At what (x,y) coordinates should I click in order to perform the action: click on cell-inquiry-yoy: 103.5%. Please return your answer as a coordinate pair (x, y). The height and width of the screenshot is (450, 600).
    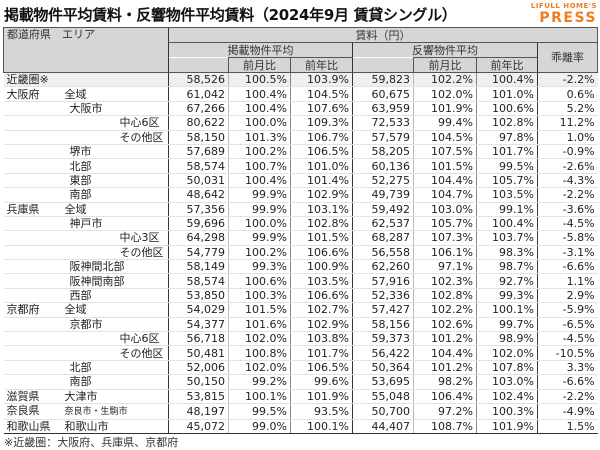
    Looking at the image, I should click on (507, 195).